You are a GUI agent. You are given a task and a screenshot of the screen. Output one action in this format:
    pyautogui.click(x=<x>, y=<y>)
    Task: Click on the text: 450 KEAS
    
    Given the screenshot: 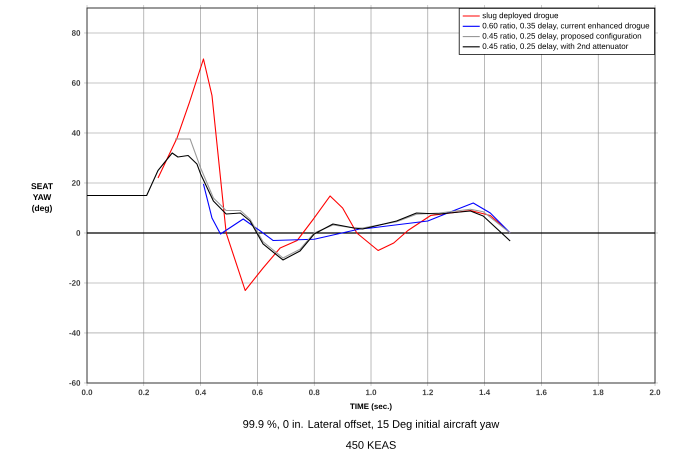 What is the action you would take?
    pyautogui.click(x=371, y=445)
    